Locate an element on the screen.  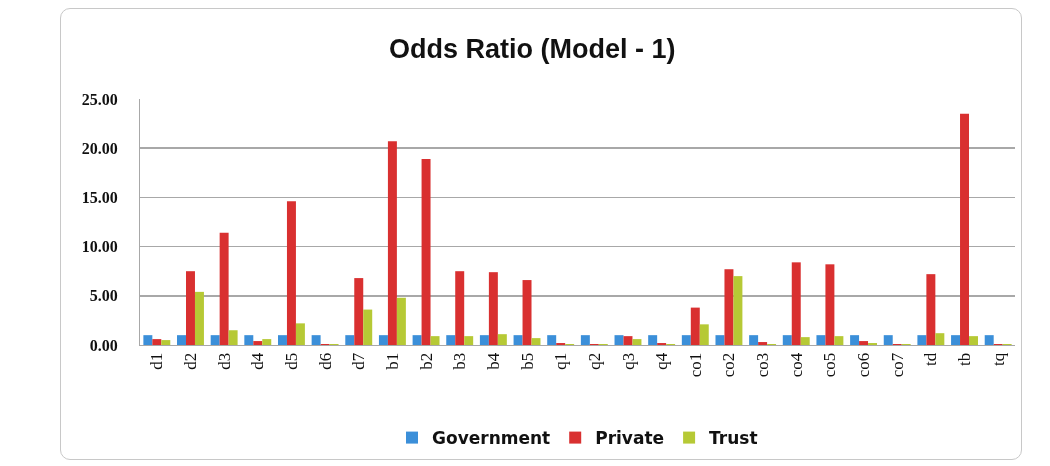
x-tick-label: q4 is located at coordinates (662, 361).